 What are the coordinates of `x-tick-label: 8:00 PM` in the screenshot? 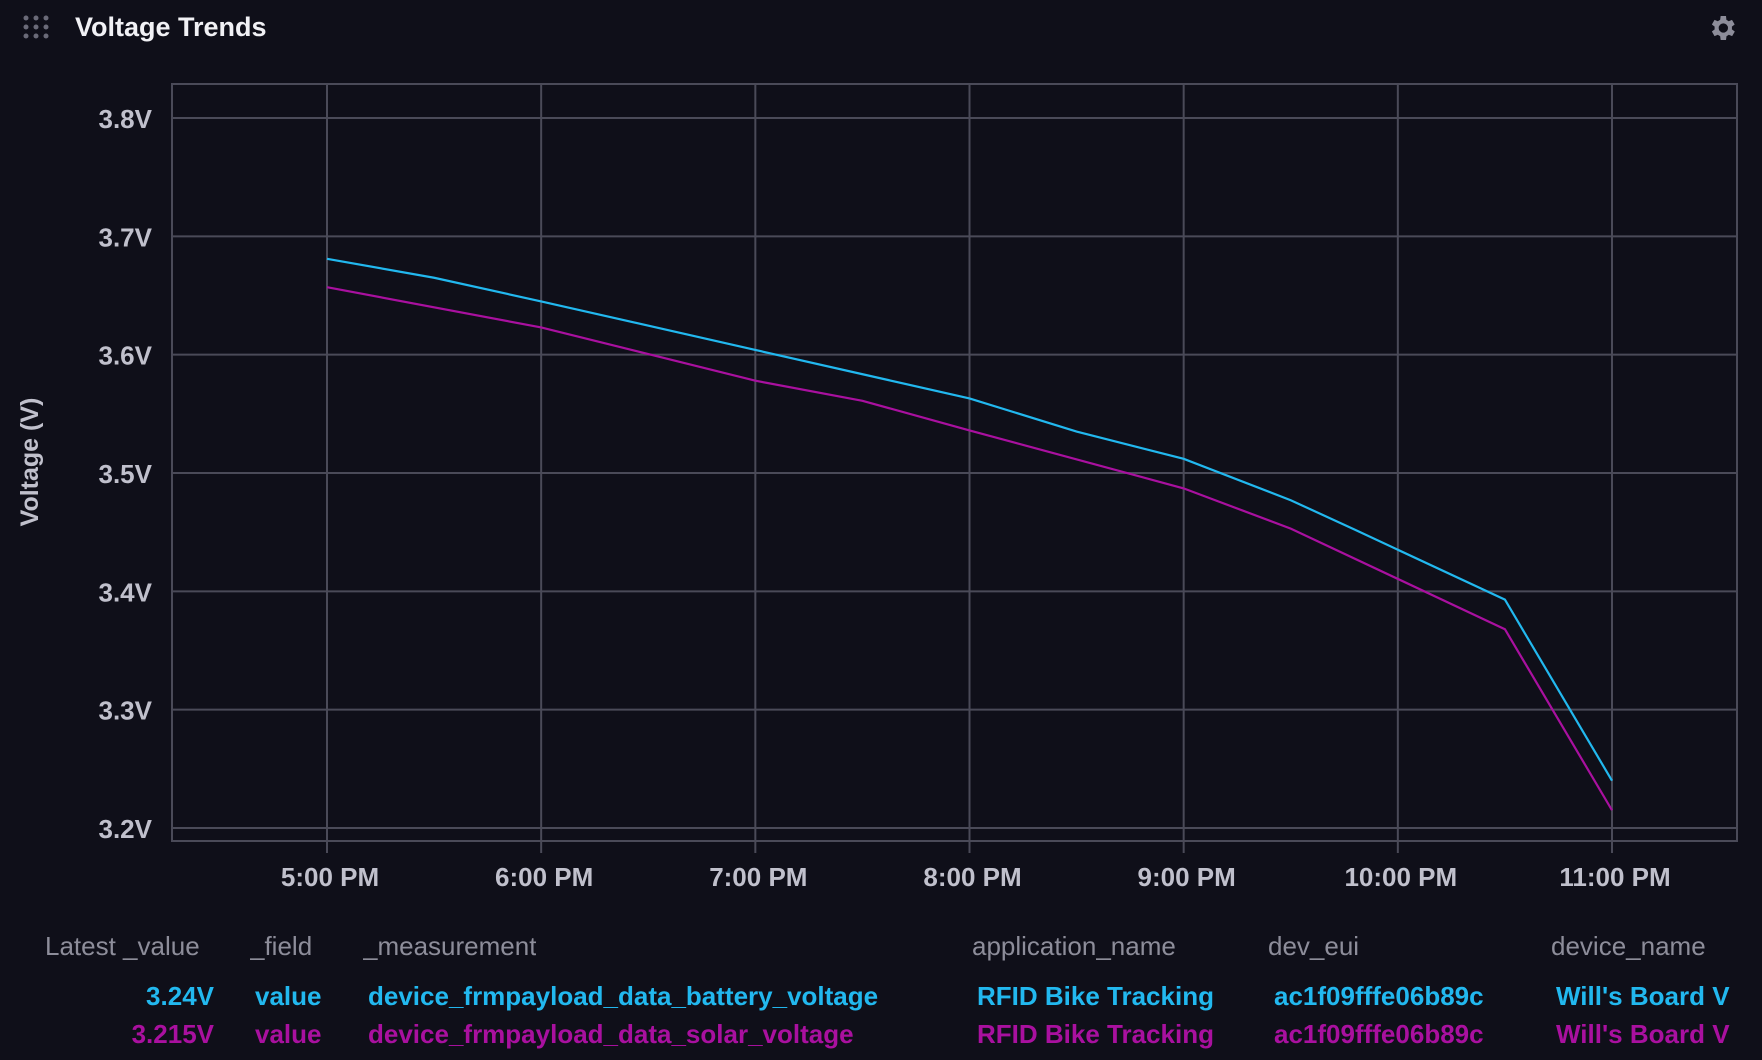 It's located at (972, 877).